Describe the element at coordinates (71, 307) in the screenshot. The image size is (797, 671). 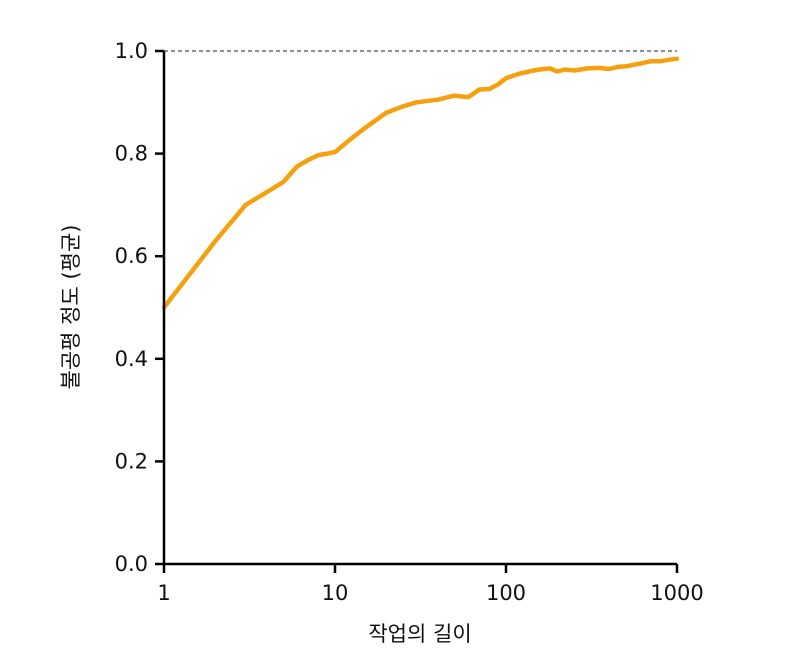
I see `y-axis-label: 불공평 정도 (평균)` at that location.